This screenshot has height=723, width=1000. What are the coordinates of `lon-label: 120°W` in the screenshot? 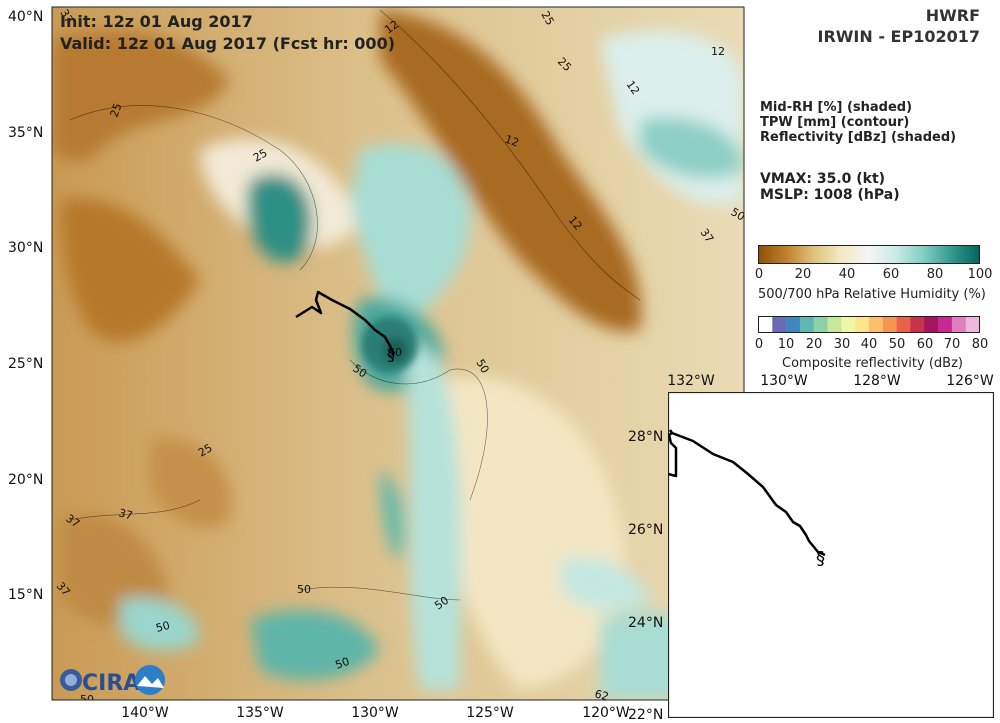 It's located at (606, 713).